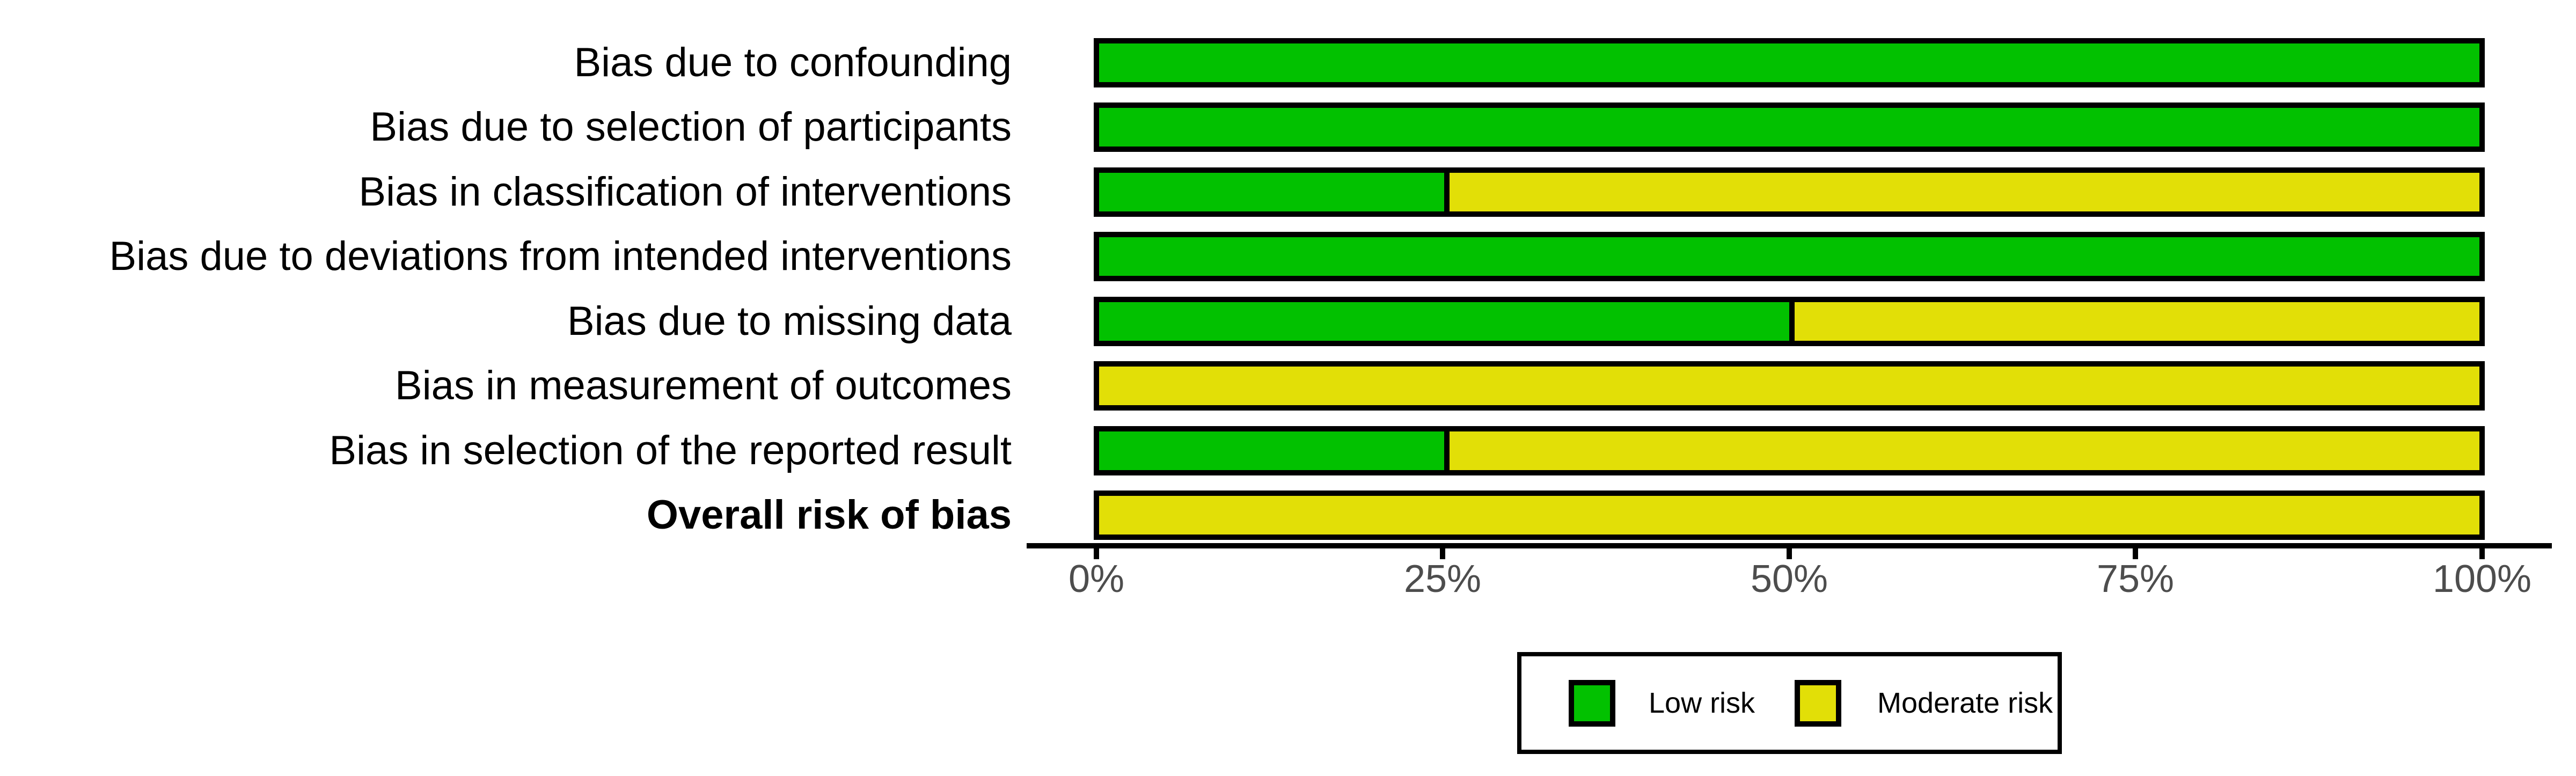 The height and width of the screenshot is (776, 2576). What do you see at coordinates (691, 127) in the screenshot?
I see `row-label-selection: Bias due to selection of participants` at bounding box center [691, 127].